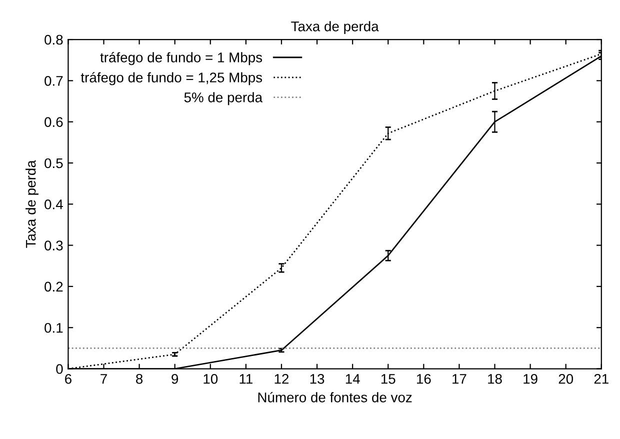 The width and height of the screenshot is (620, 439). I want to click on y-tick-label: 0.3, so click(53, 245).